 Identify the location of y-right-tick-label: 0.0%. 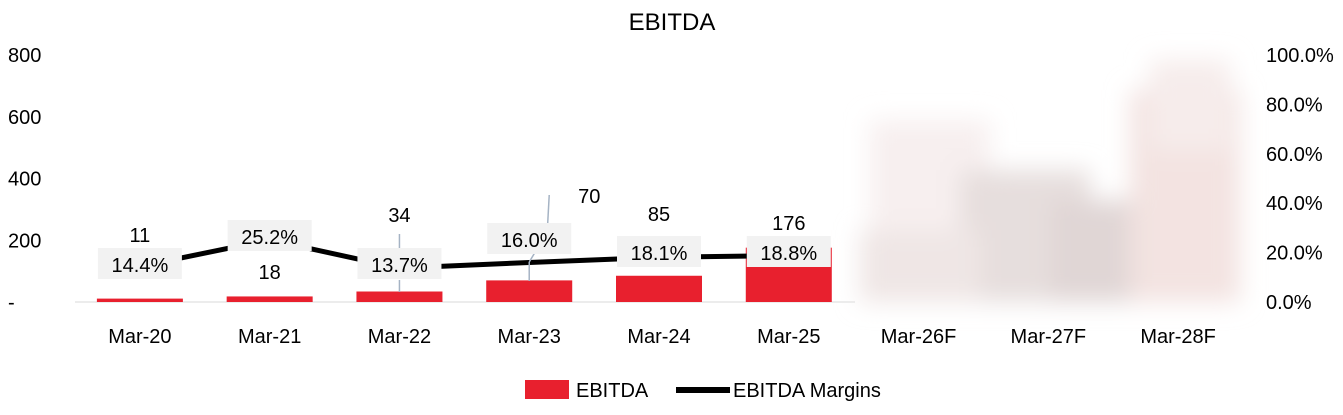
(1289, 303).